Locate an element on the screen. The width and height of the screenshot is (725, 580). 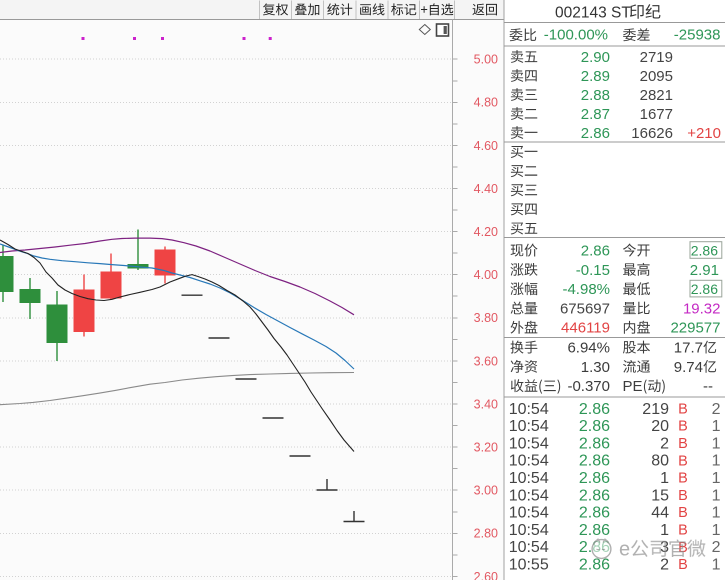
svg-text: 4.60 is located at coordinates (486, 146).